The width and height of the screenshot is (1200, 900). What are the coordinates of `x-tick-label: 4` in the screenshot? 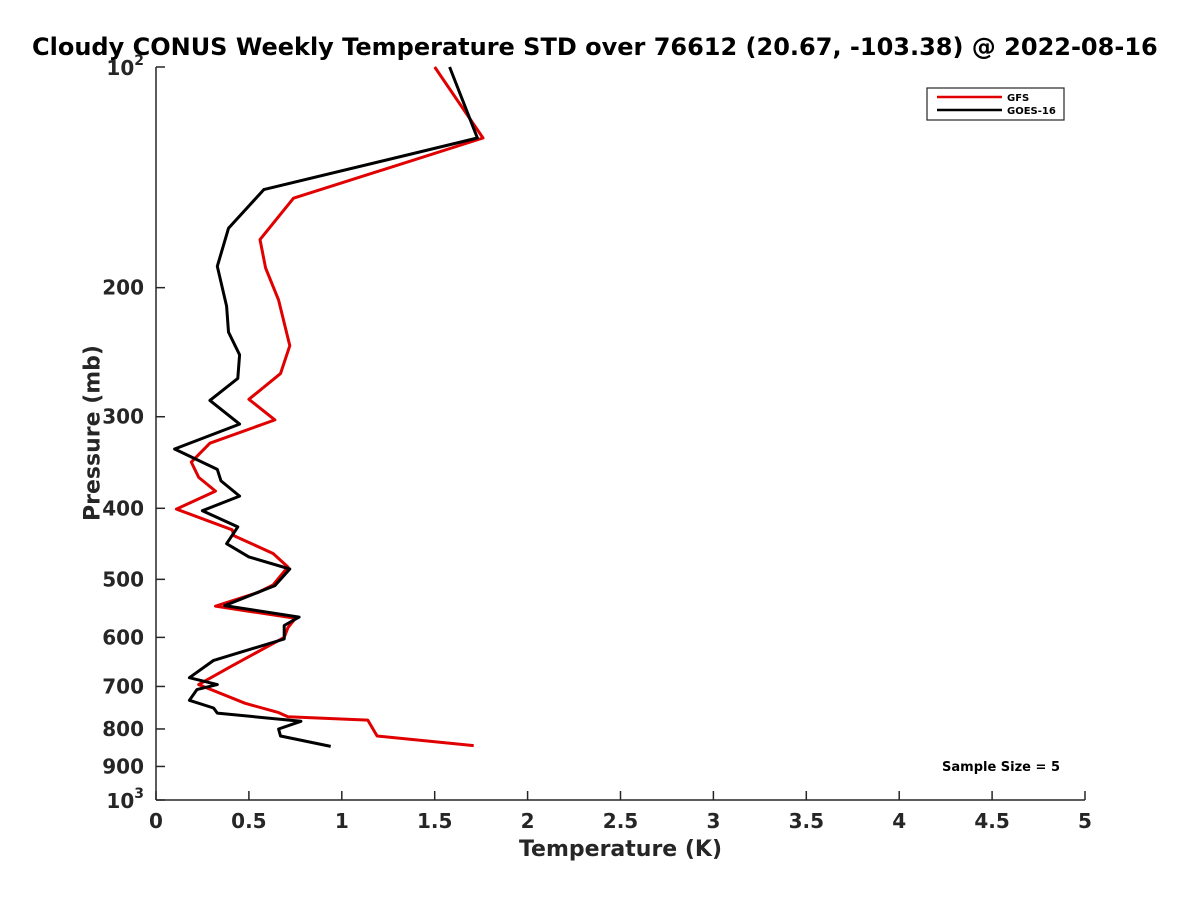 It's located at (899, 821).